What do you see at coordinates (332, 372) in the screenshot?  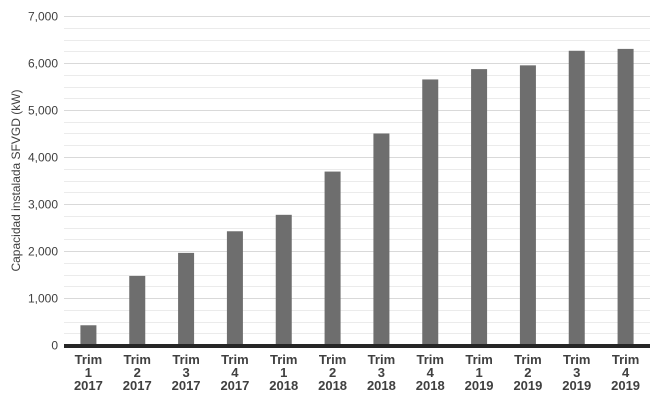 I see `x-tick-label: Trim 2 2018` at bounding box center [332, 372].